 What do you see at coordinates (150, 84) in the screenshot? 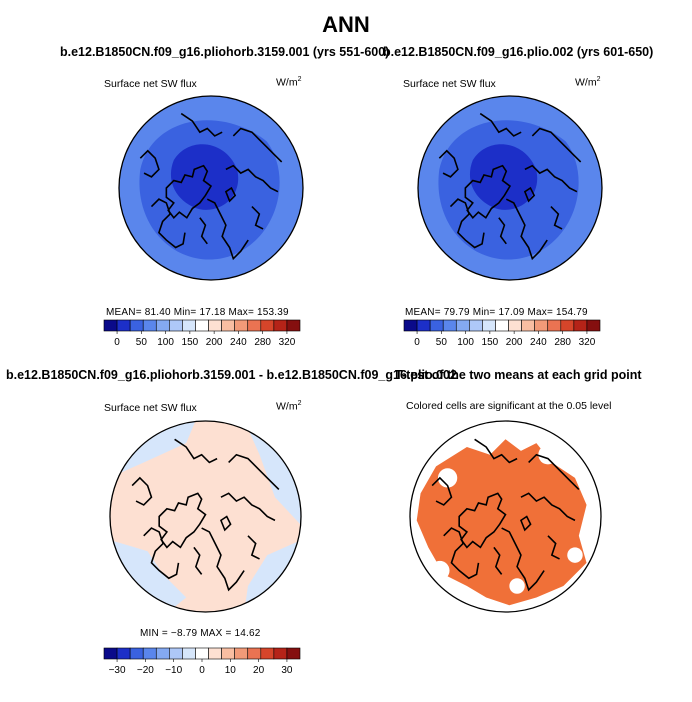
I see `panel1-variable: Surface net SW flux` at bounding box center [150, 84].